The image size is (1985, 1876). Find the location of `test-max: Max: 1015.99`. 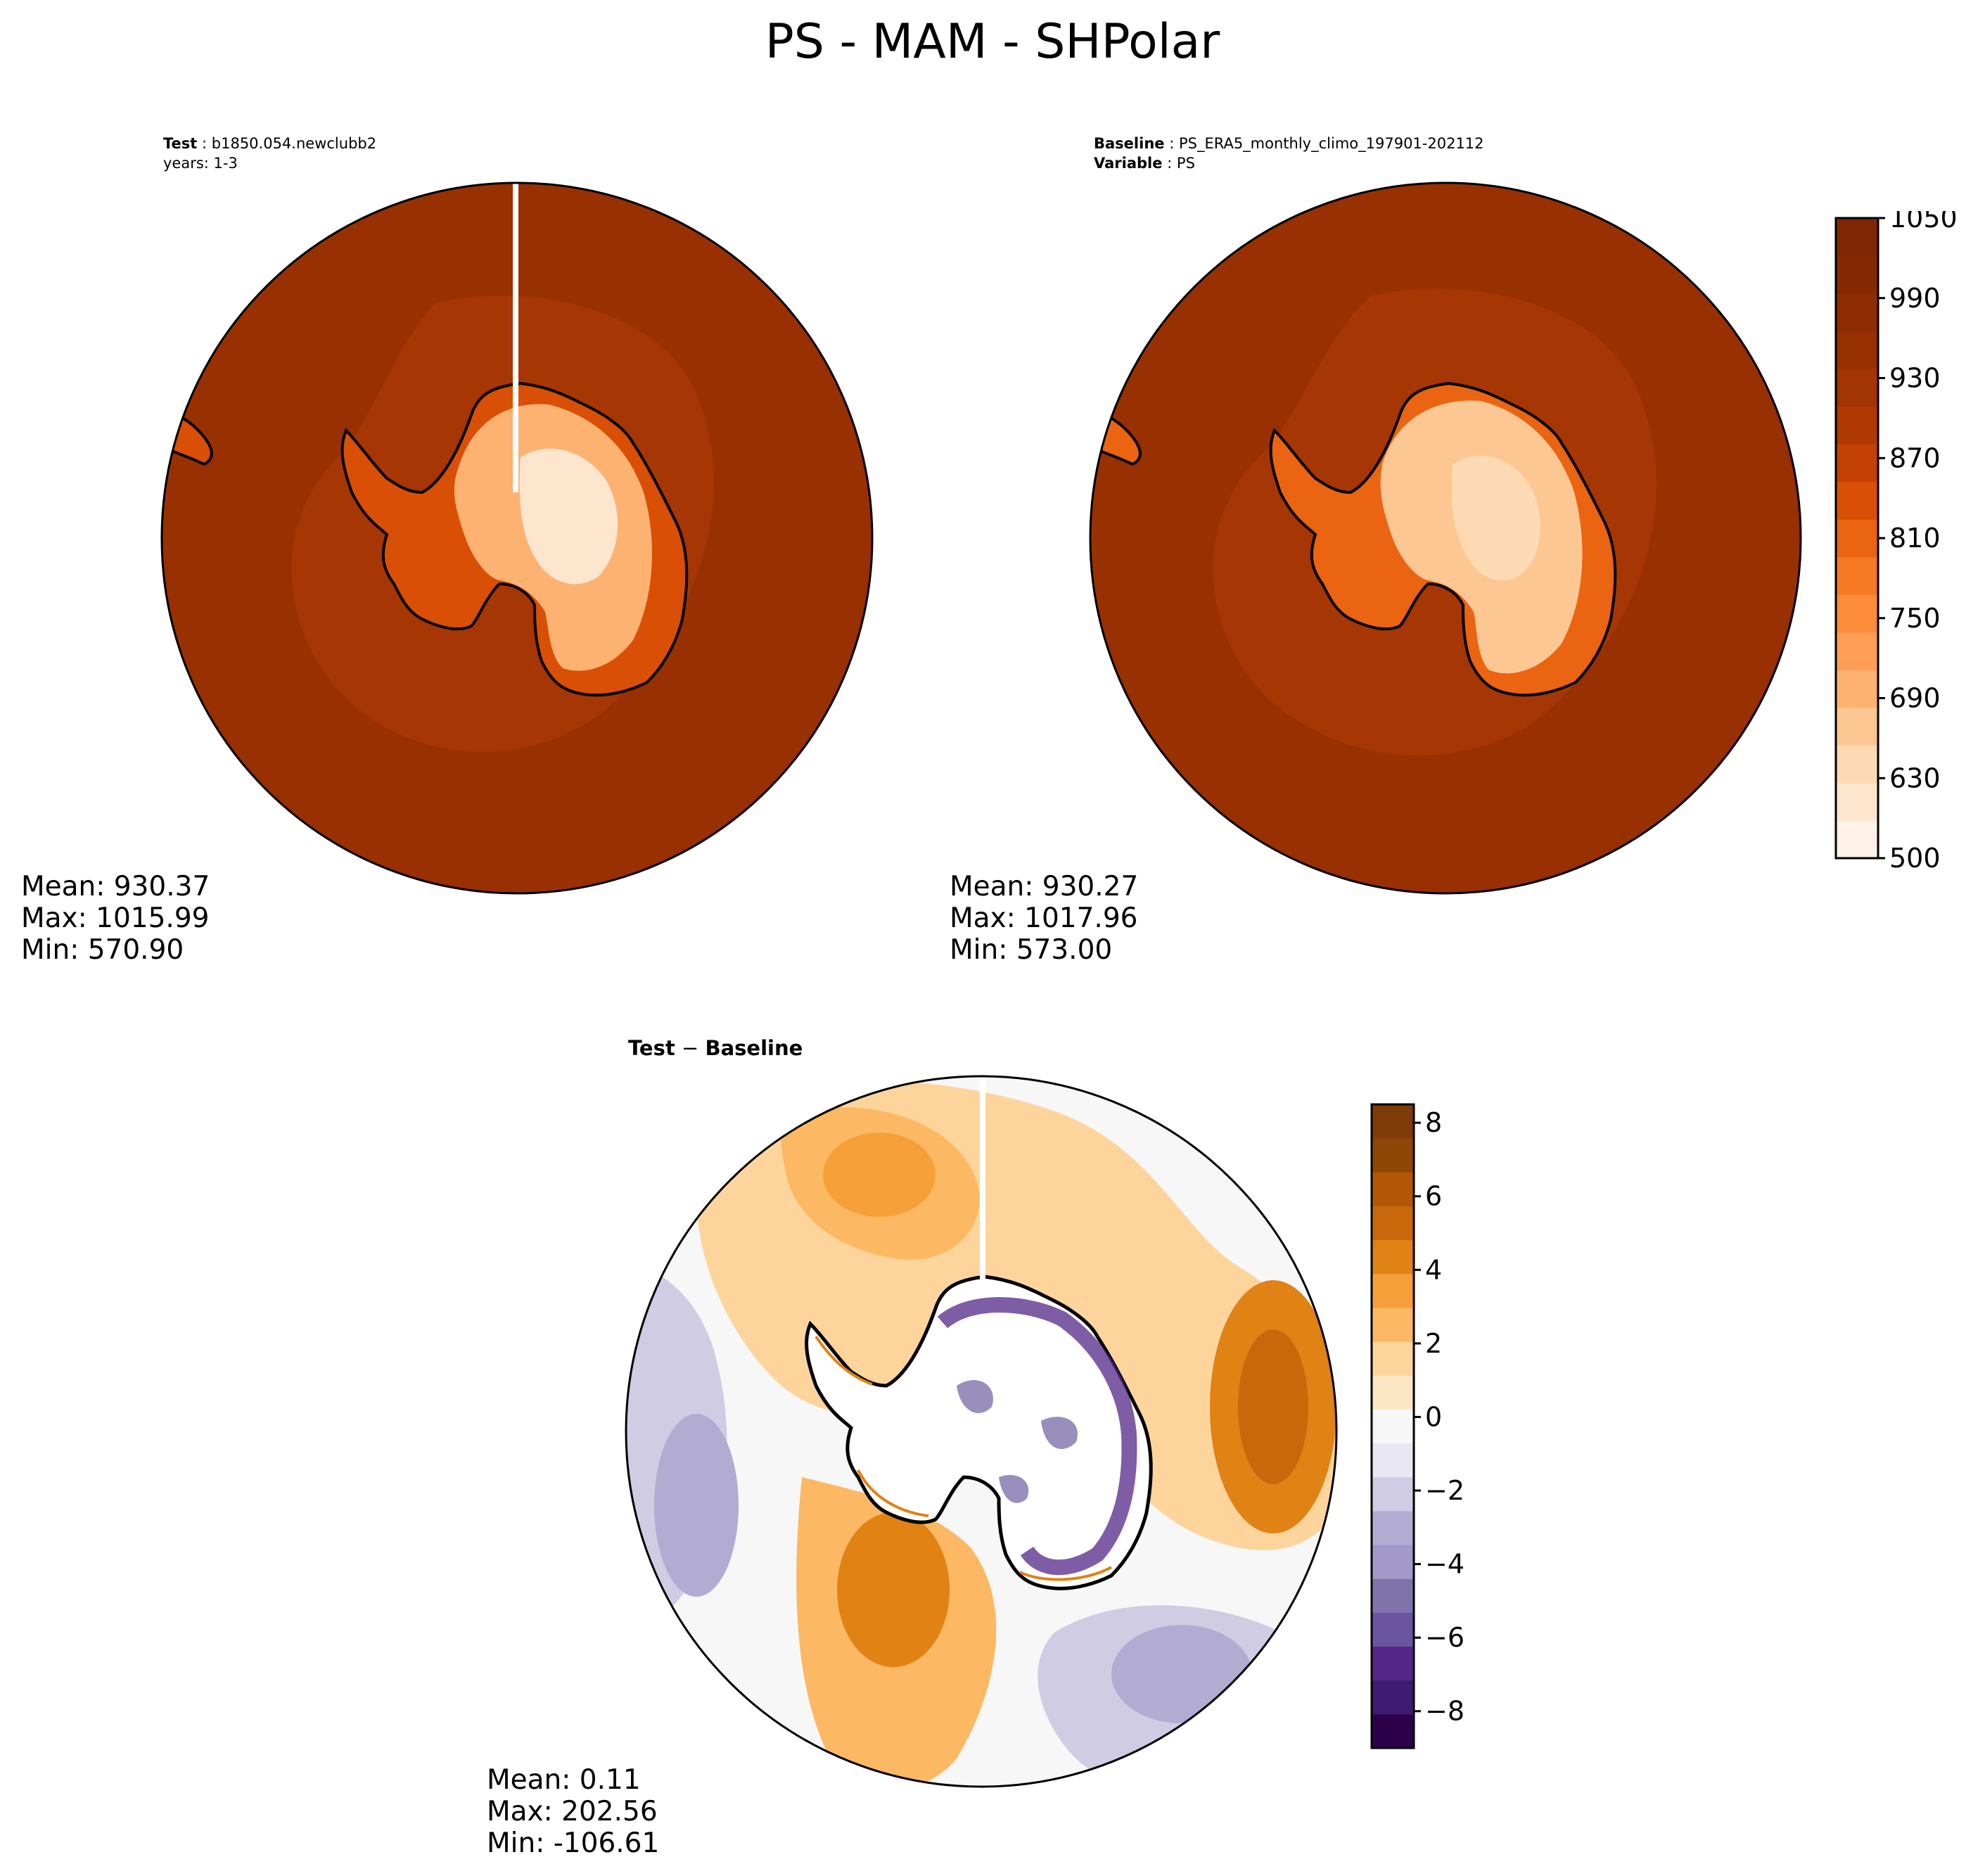

test-max: Max: 1015.99 is located at coordinates (115, 918).